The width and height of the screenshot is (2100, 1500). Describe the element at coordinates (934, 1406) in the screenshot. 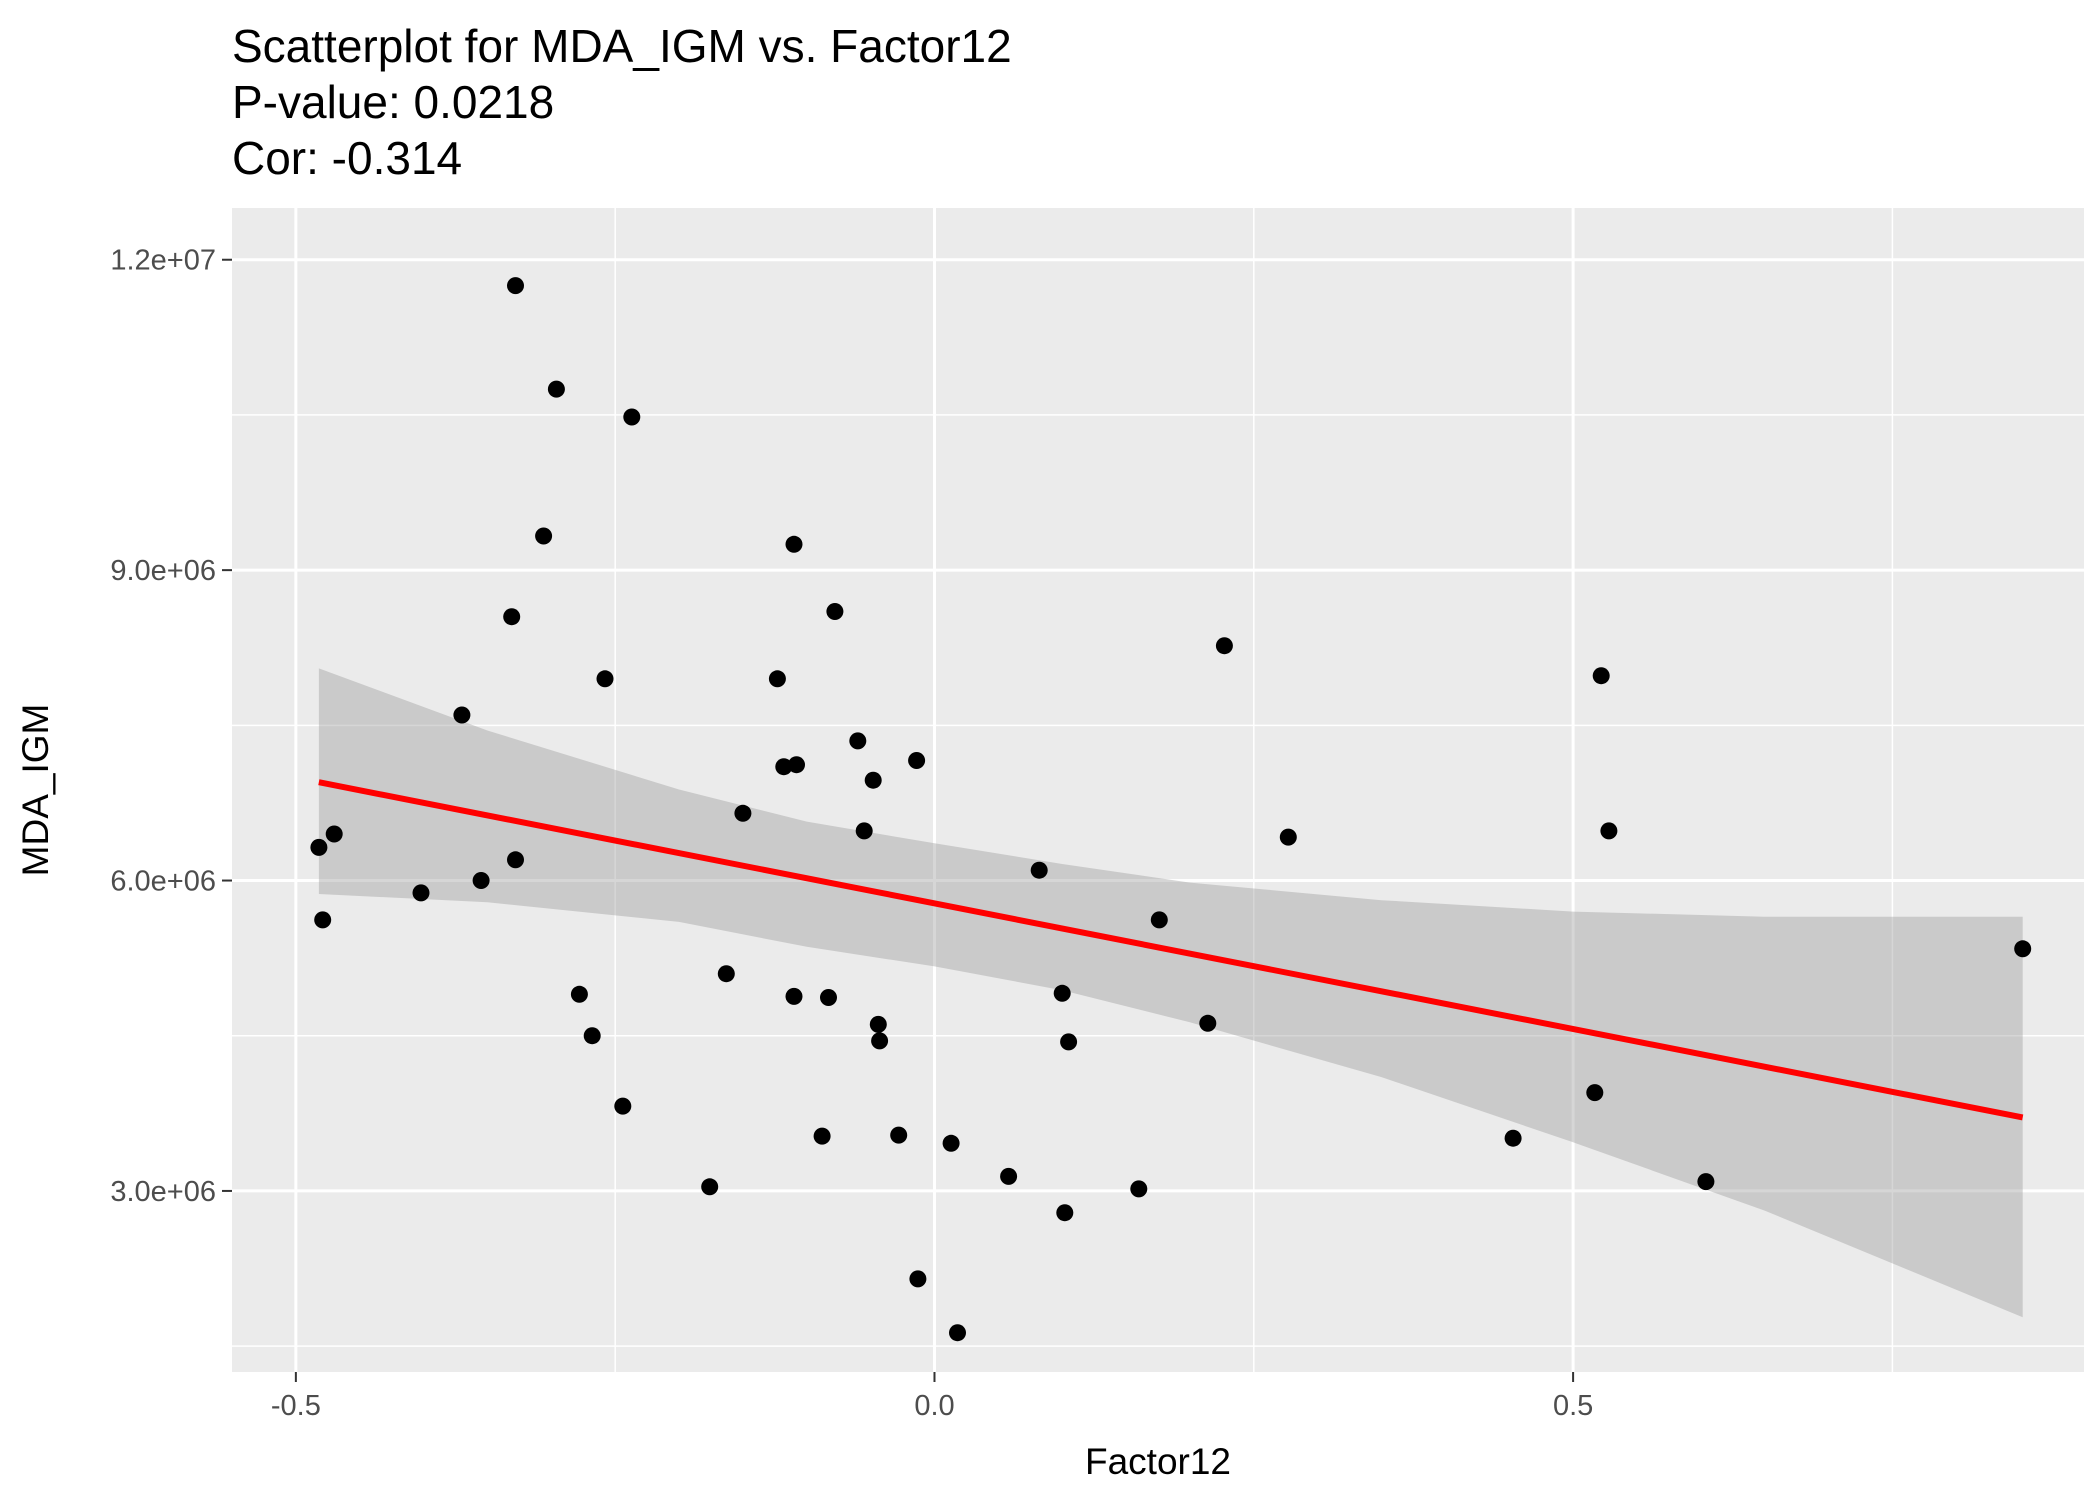

I see `x-tick-label: 0.0` at that location.